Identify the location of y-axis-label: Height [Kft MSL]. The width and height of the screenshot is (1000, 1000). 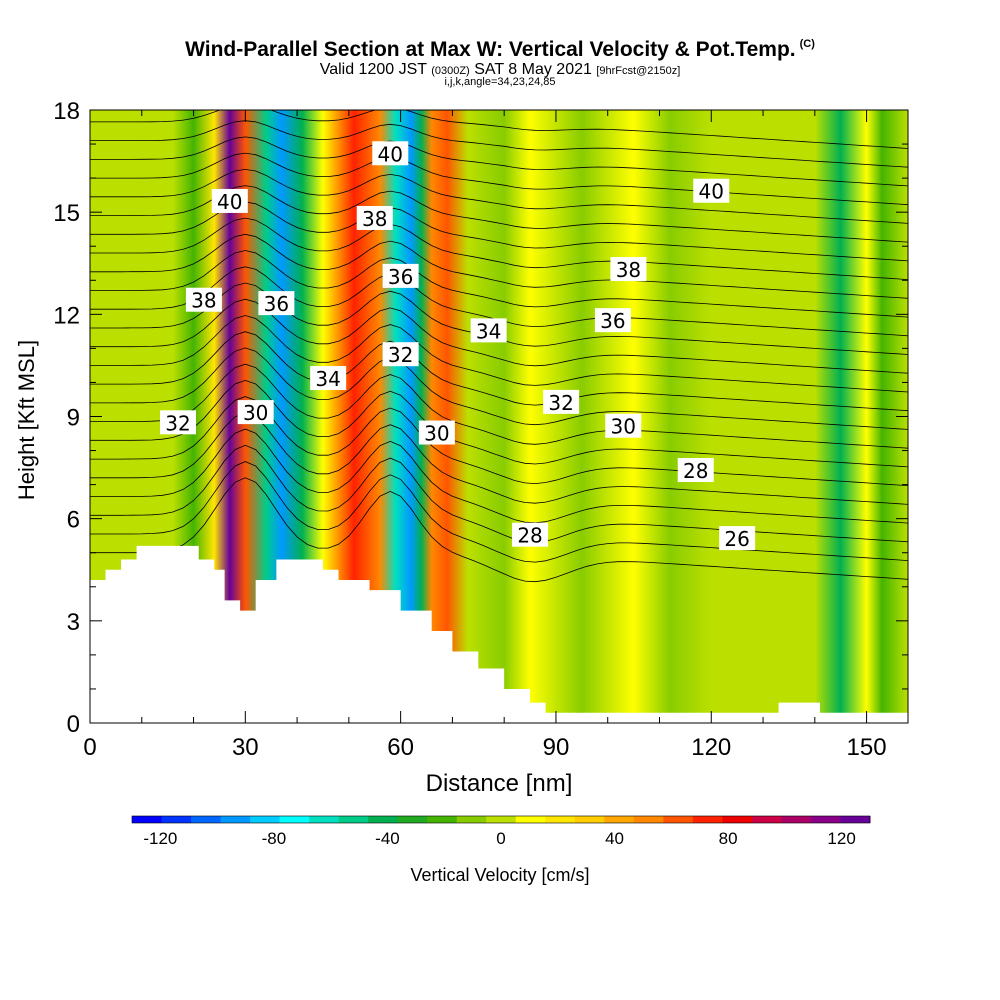
(26, 420).